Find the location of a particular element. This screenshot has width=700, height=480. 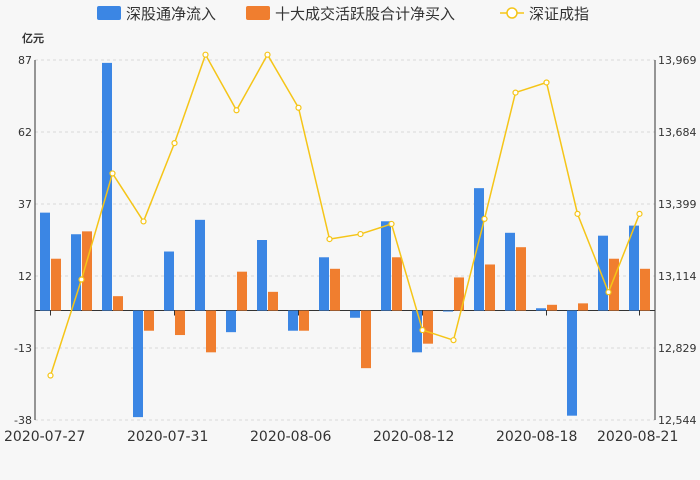

y-left-tick: -13 is located at coordinates (23, 348).